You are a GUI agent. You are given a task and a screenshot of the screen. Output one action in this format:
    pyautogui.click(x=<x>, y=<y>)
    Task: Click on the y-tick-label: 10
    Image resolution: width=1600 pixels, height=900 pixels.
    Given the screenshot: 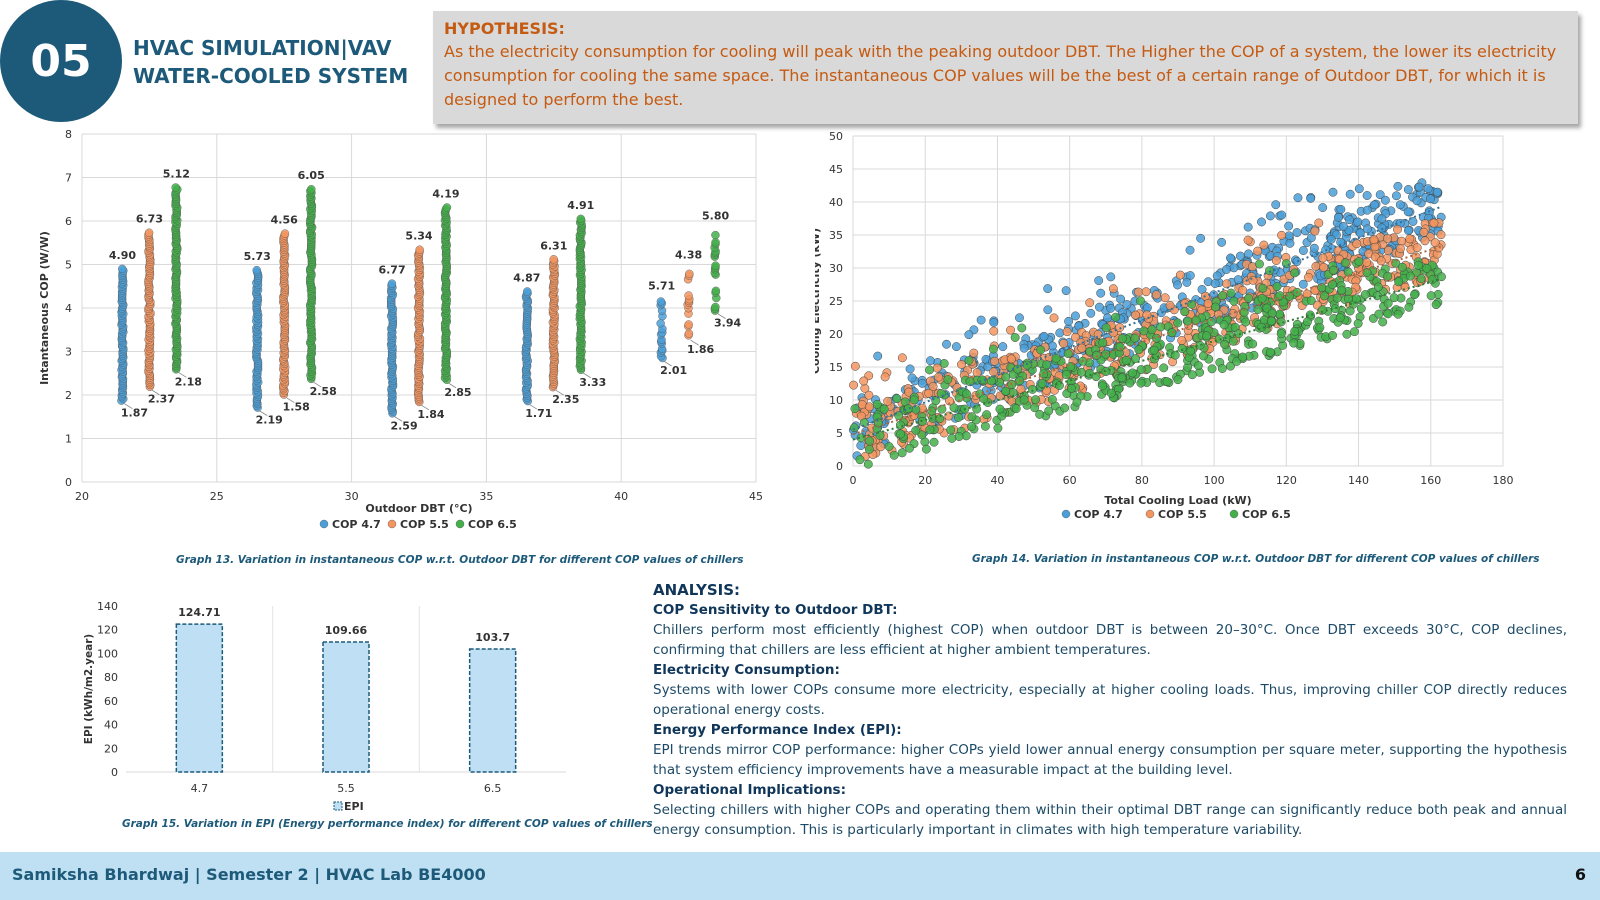 What is the action you would take?
    pyautogui.click(x=836, y=400)
    